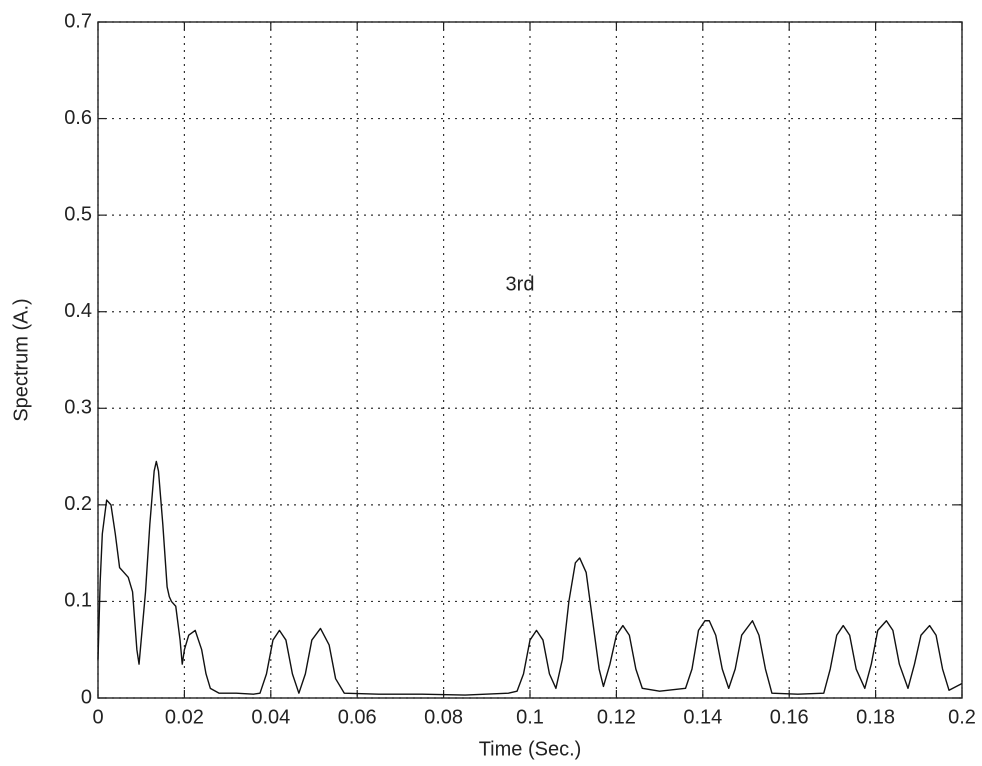 The image size is (982, 766). Describe the element at coordinates (78, 504) in the screenshot. I see `y-tick-label: 0.2` at that location.